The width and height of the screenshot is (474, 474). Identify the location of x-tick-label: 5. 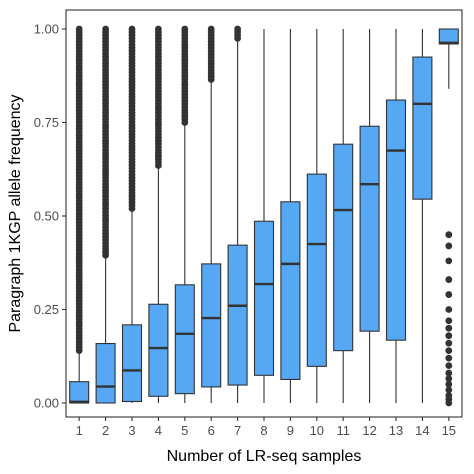
(184, 430).